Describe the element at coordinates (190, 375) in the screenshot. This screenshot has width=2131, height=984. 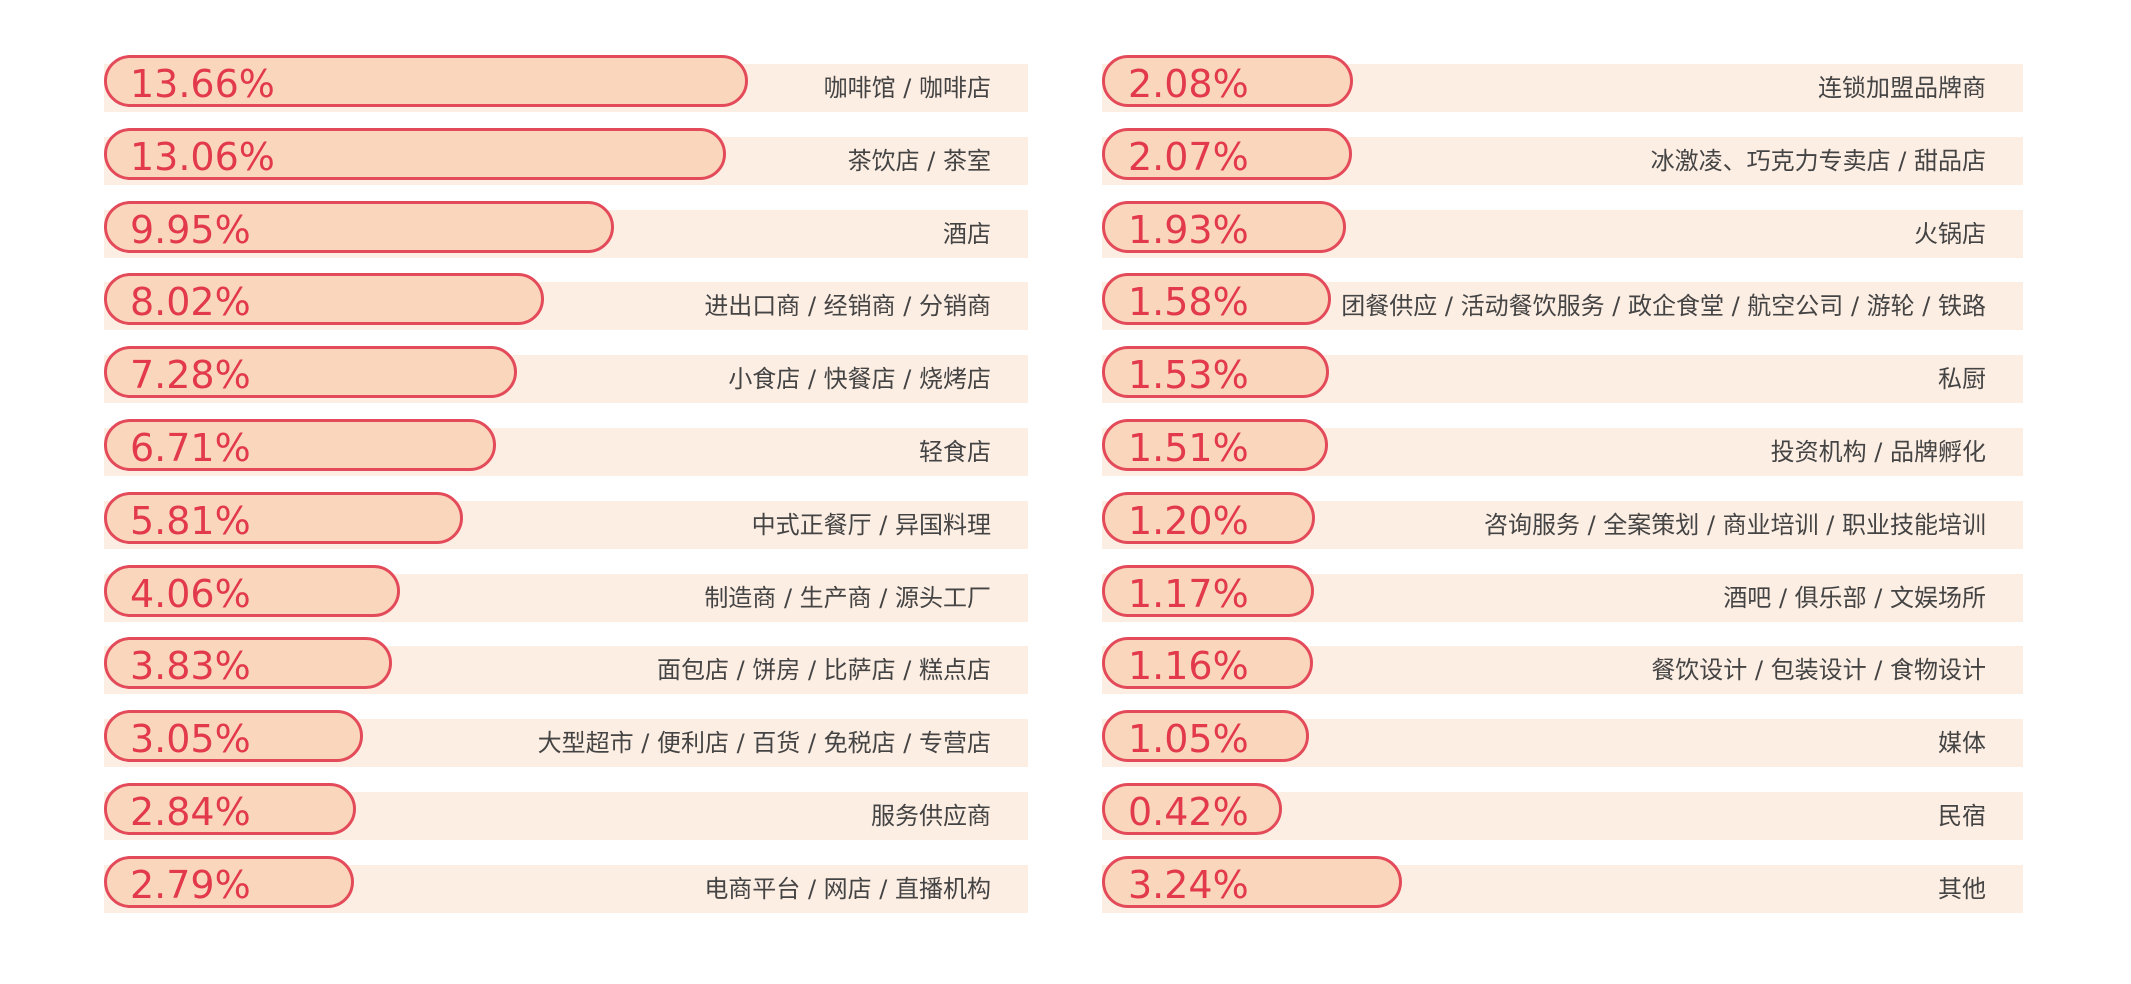
I see `bar-value-label: 7.28%` at that location.